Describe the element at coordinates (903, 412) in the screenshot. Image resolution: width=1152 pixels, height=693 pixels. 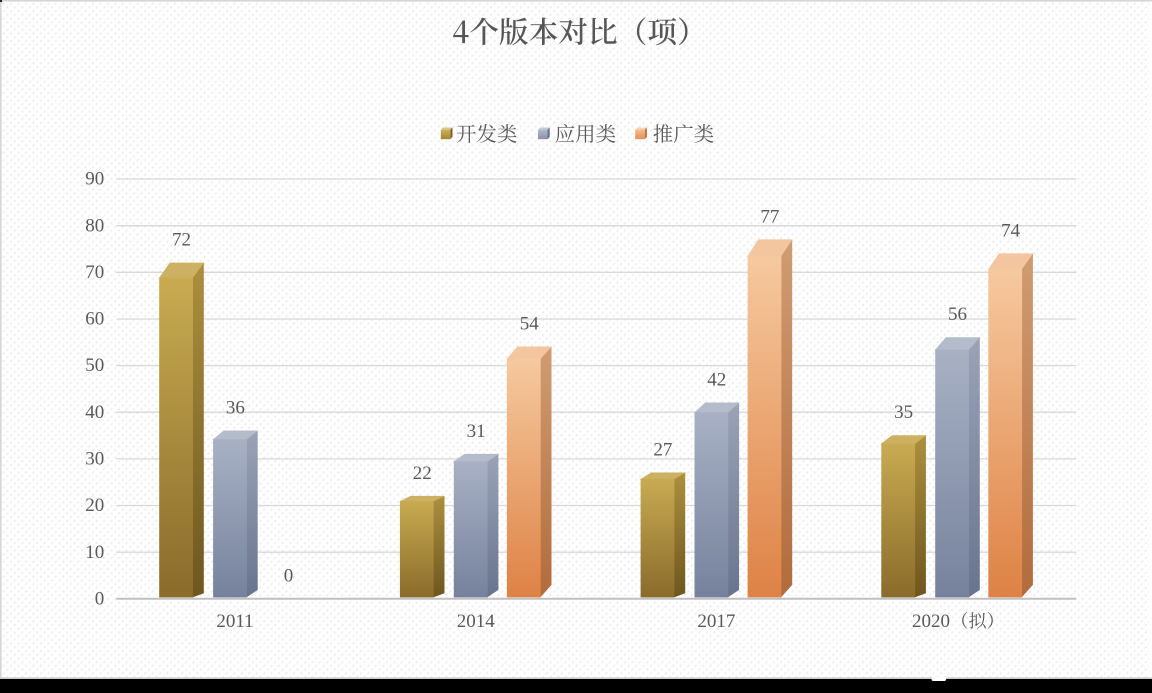
I see `svg-text: 35` at that location.